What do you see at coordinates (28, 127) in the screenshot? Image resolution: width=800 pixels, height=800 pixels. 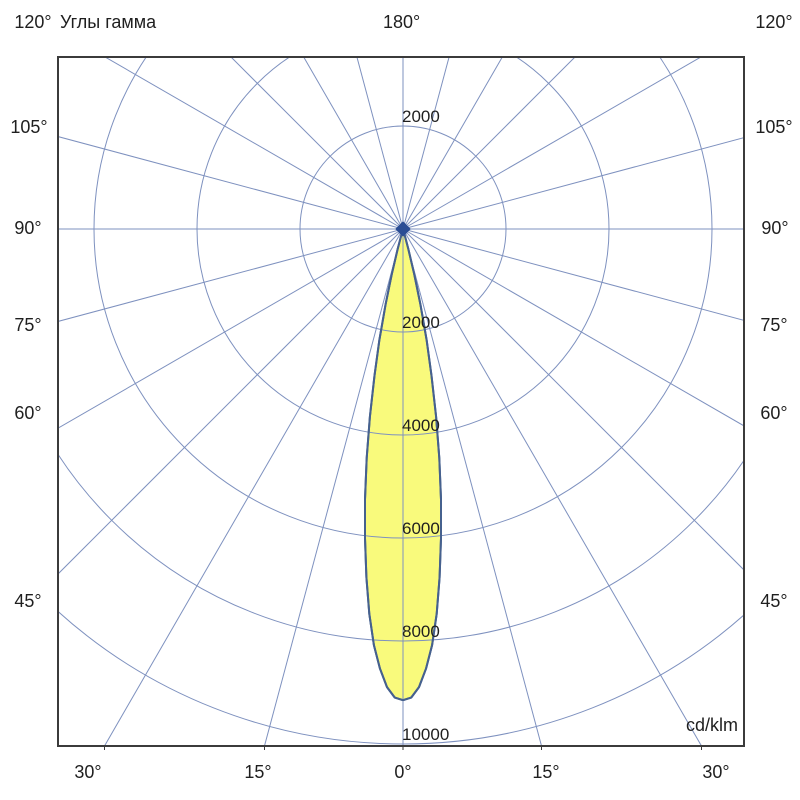 I see `gamma-label-left: 105°` at bounding box center [28, 127].